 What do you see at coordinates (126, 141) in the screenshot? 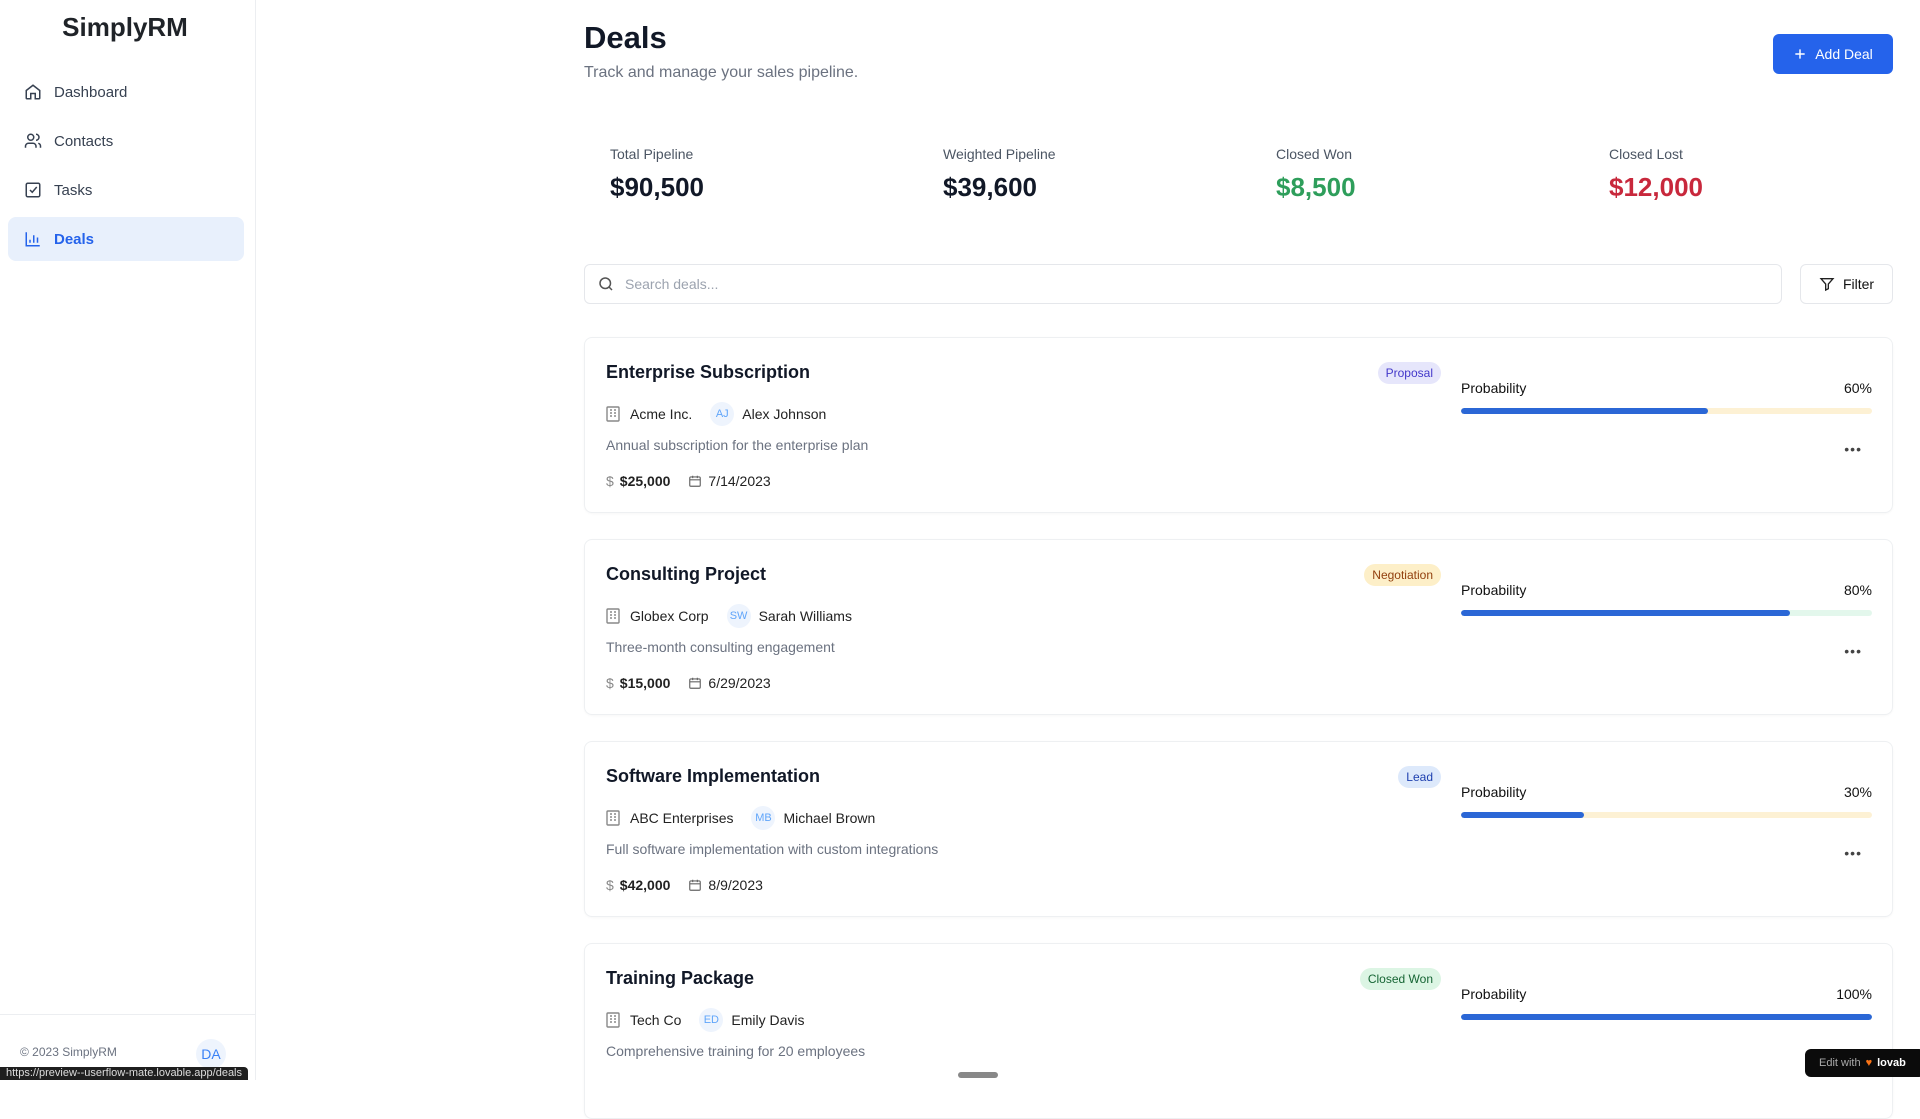
I see `sidebar-item-contacts: Contacts` at bounding box center [126, 141].